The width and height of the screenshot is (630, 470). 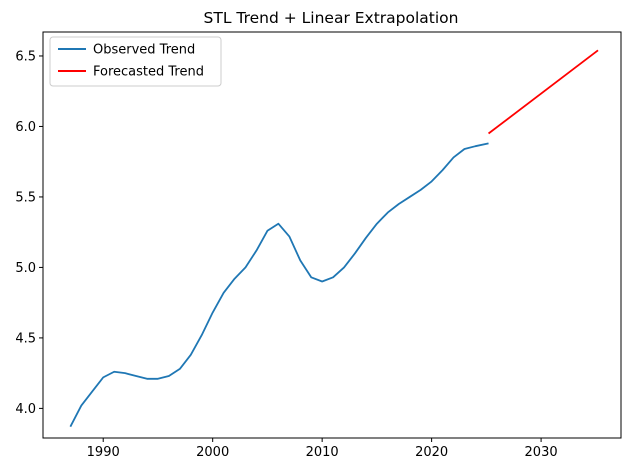 What do you see at coordinates (322, 452) in the screenshot?
I see `x-tick-label: 2010` at bounding box center [322, 452].